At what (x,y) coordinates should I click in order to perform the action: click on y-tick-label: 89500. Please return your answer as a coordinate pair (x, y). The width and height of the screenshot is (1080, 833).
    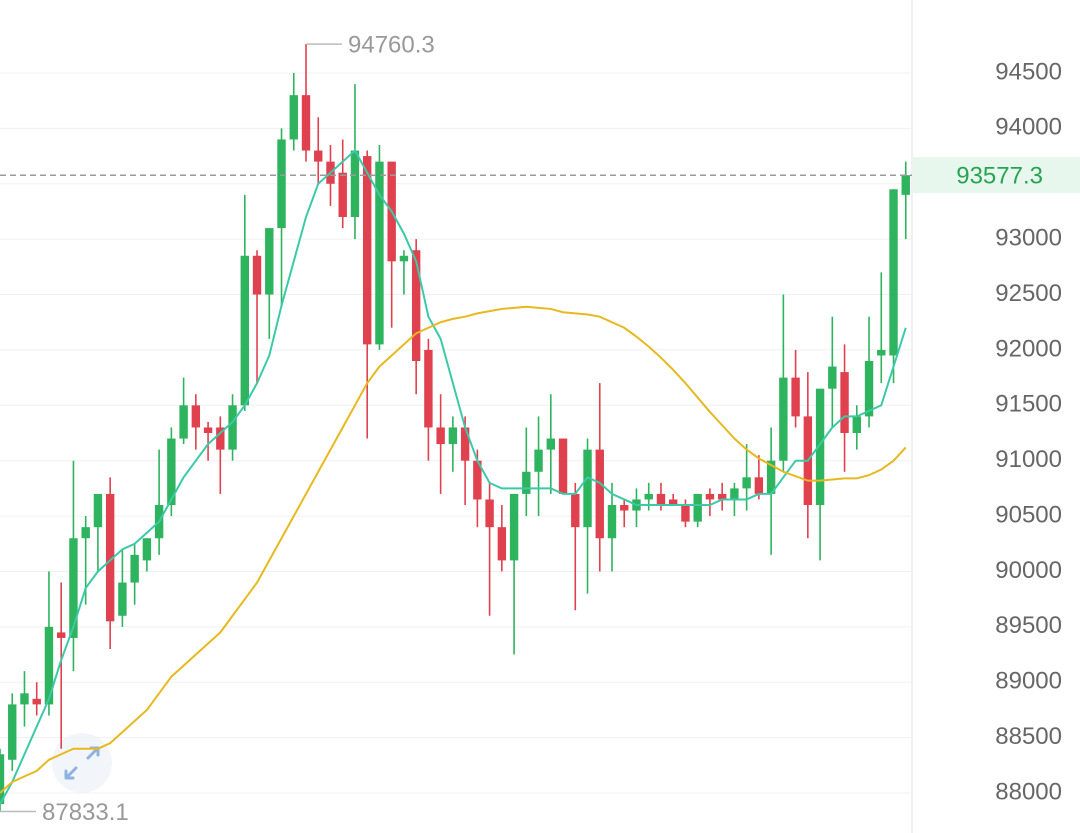
    Looking at the image, I should click on (1028, 625).